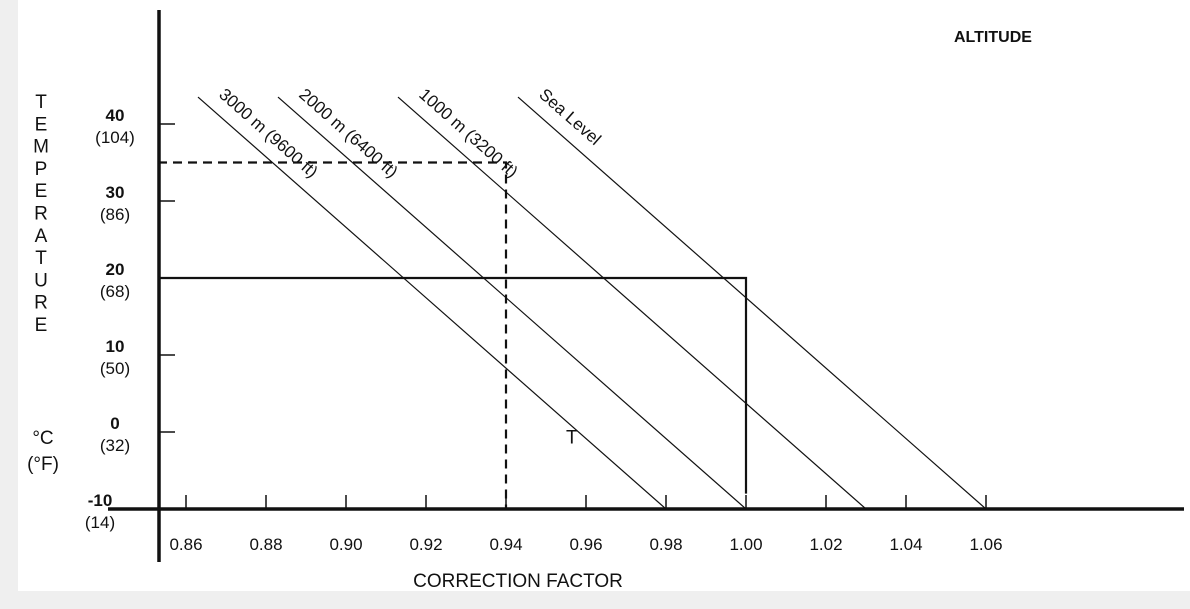  I want to click on y-axis-title-letter: U, so click(41, 280).